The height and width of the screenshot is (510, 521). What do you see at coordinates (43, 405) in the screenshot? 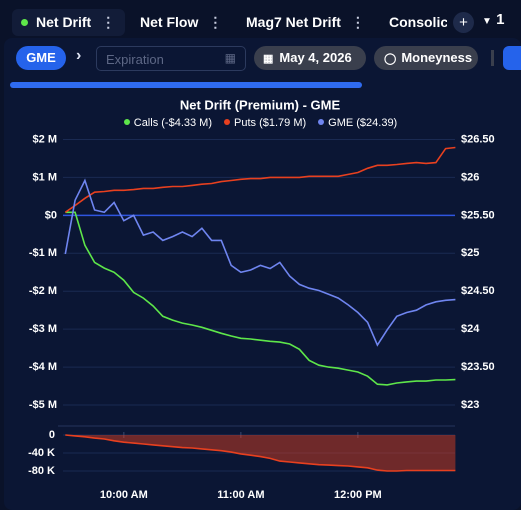
I see `y-tick-label: -$5 M` at bounding box center [43, 405].